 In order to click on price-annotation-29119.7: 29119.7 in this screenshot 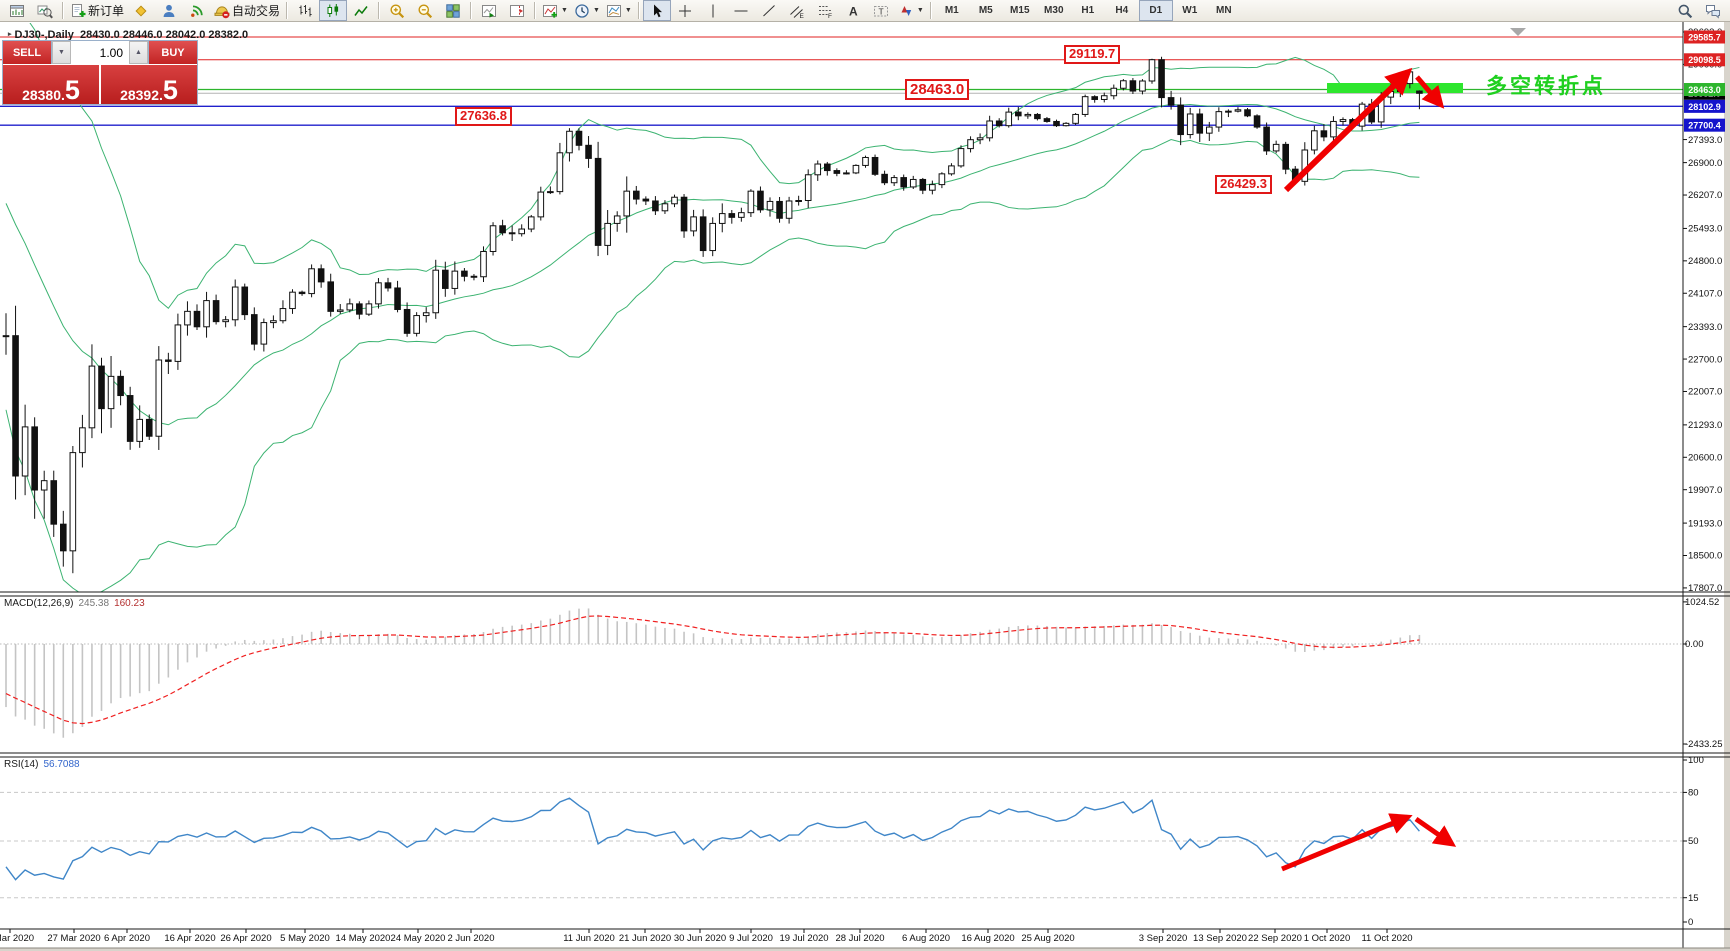, I will do `click(1092, 54)`.